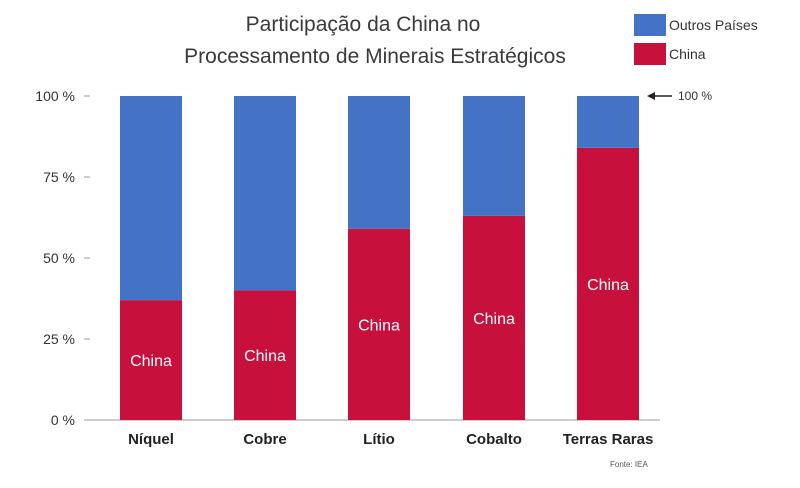 The width and height of the screenshot is (800, 488). What do you see at coordinates (629, 464) in the screenshot?
I see `source-note: Fonte: IEA` at bounding box center [629, 464].